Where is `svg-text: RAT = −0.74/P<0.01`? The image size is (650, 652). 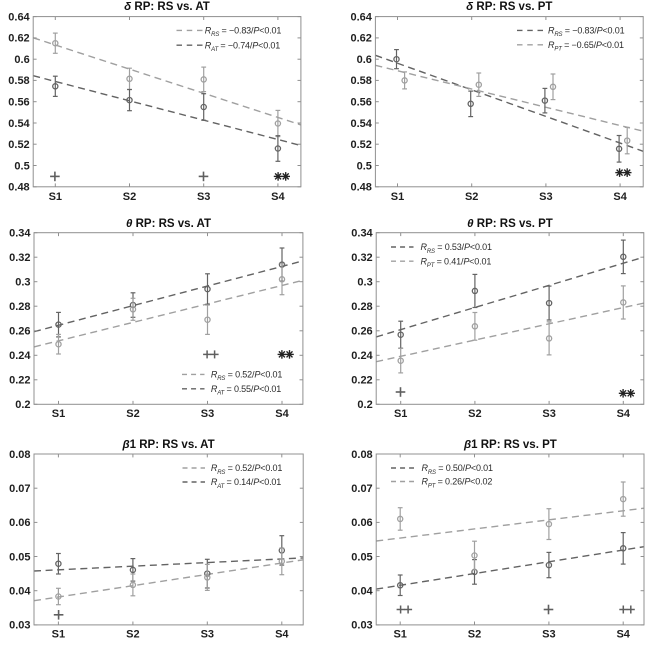
svg-text: RAT = −0.74/P<0.01 is located at coordinates (242, 46).